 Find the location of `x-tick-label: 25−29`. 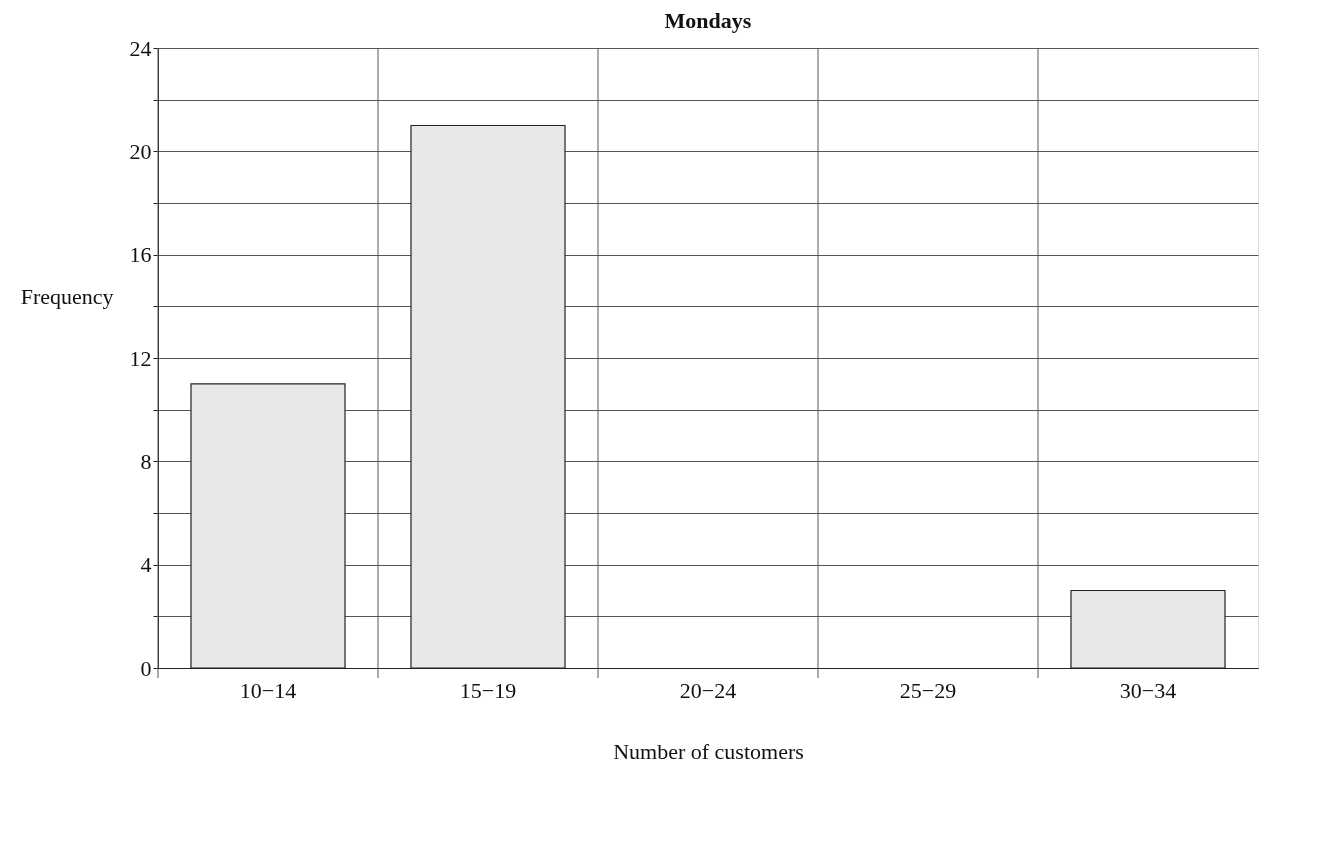

x-tick-label: 25−29 is located at coordinates (928, 690).